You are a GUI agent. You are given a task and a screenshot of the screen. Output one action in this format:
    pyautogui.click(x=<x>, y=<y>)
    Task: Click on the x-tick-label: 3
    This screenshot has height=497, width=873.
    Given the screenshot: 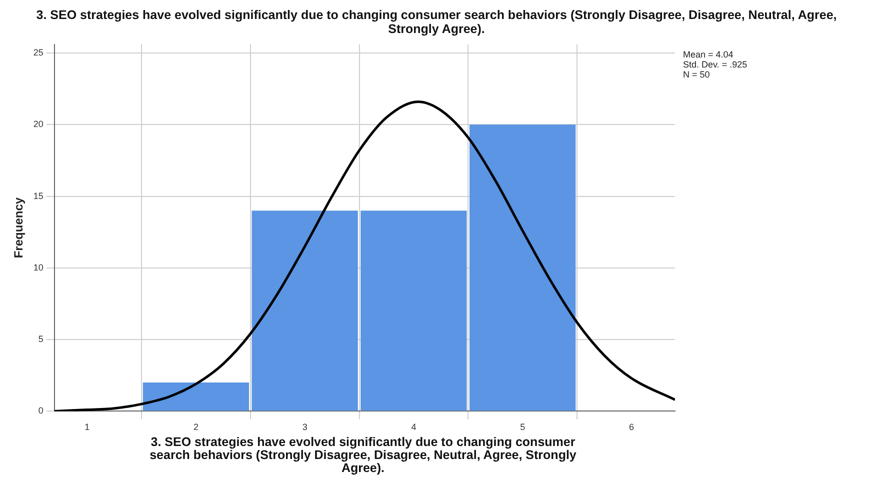 What is the action you would take?
    pyautogui.click(x=305, y=427)
    